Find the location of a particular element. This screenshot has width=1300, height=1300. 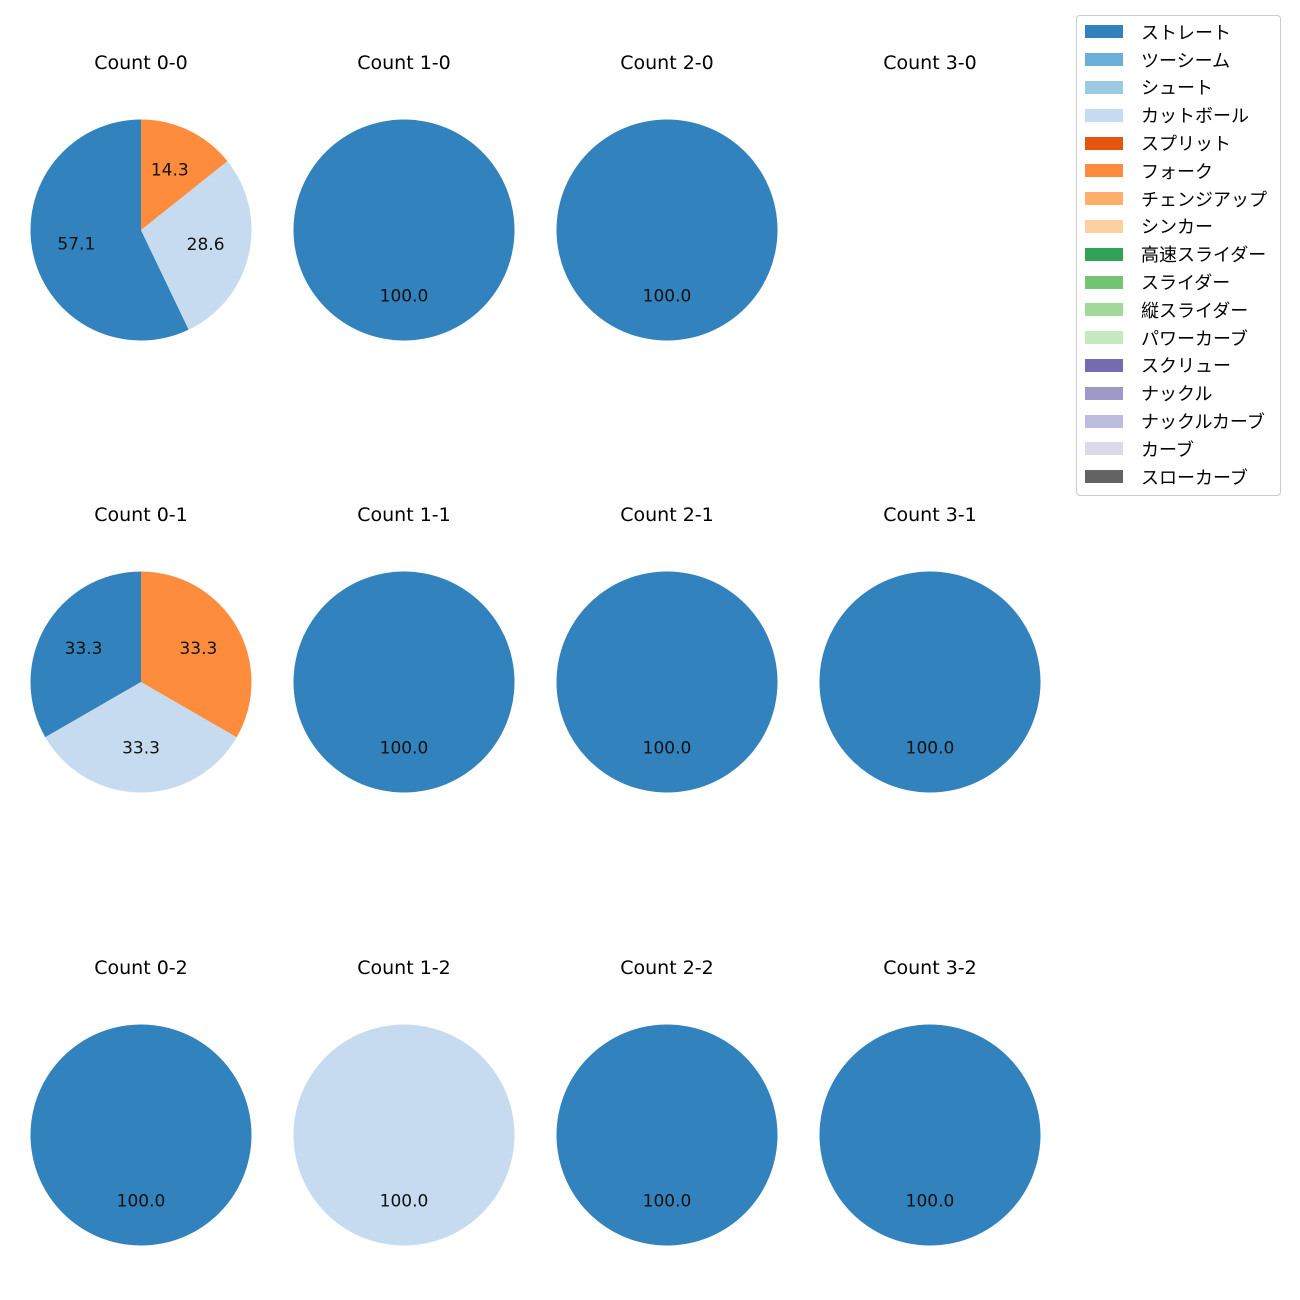

legend-label: スクリュー is located at coordinates (1186, 367).